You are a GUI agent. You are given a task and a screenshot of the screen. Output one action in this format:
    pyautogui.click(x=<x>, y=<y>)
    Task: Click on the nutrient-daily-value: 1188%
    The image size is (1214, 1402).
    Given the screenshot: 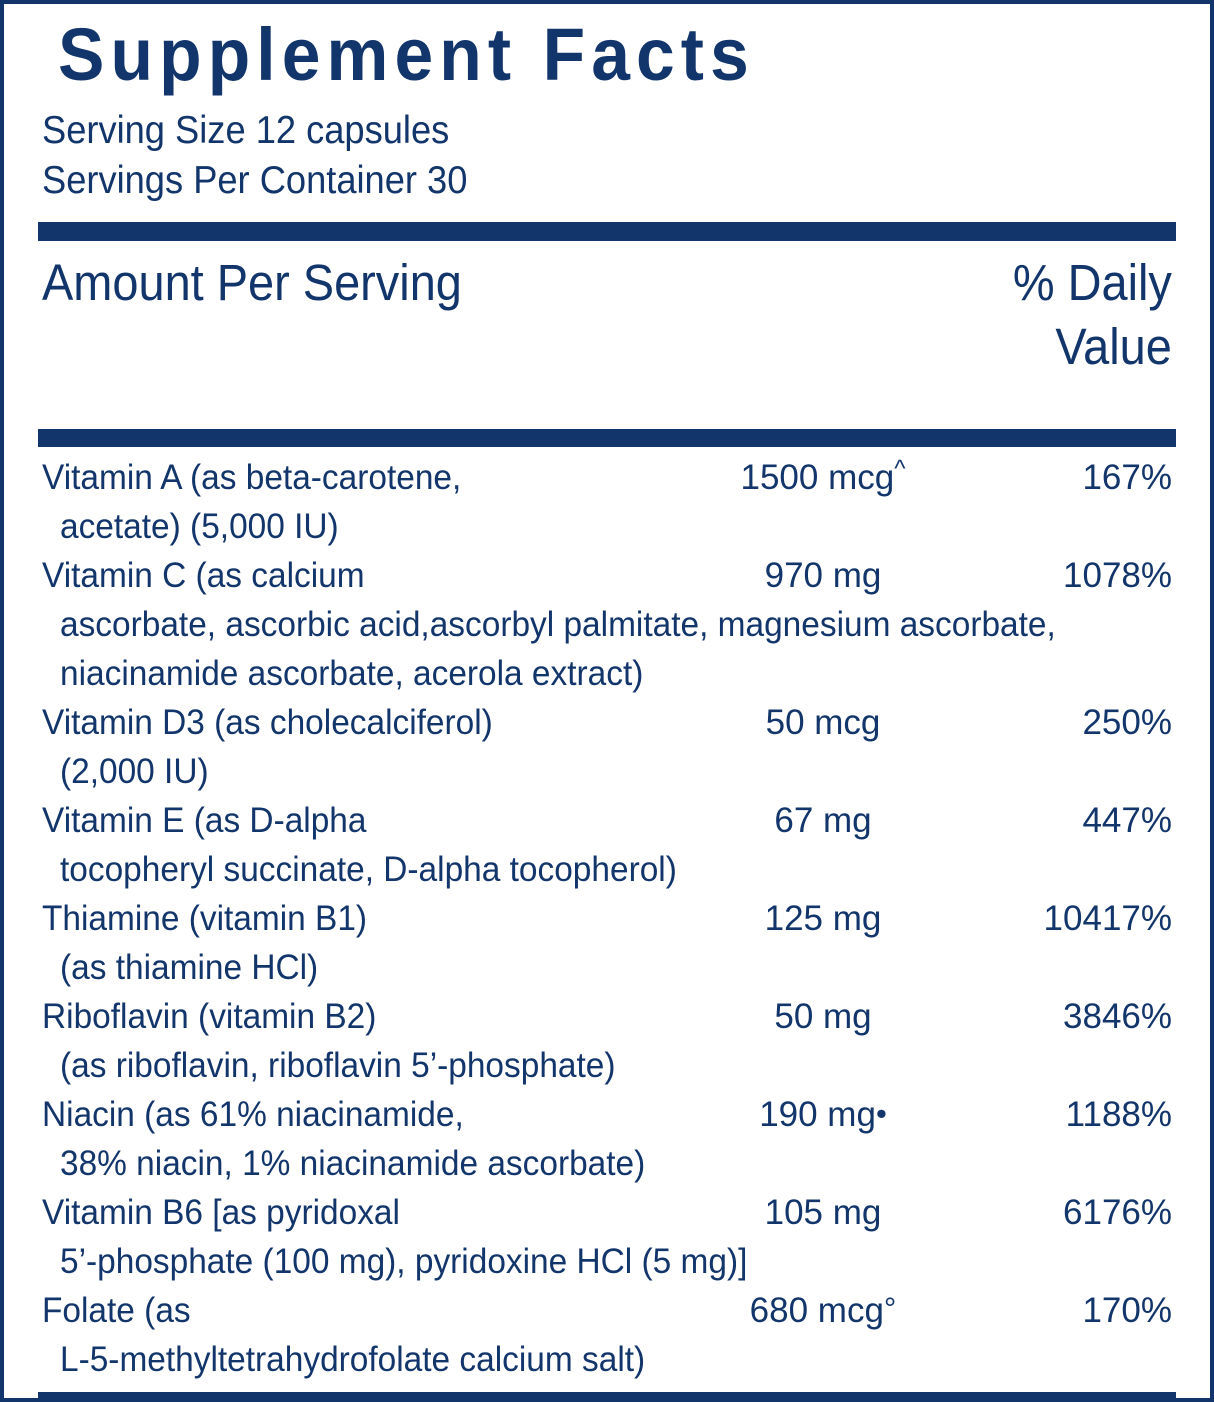 What is the action you would take?
    pyautogui.click(x=1118, y=1114)
    